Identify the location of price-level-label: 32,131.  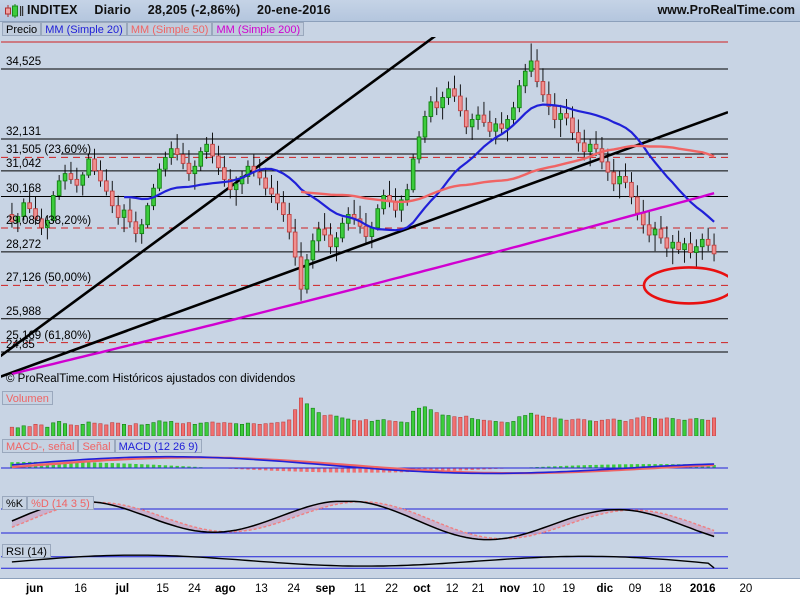
(24, 132).